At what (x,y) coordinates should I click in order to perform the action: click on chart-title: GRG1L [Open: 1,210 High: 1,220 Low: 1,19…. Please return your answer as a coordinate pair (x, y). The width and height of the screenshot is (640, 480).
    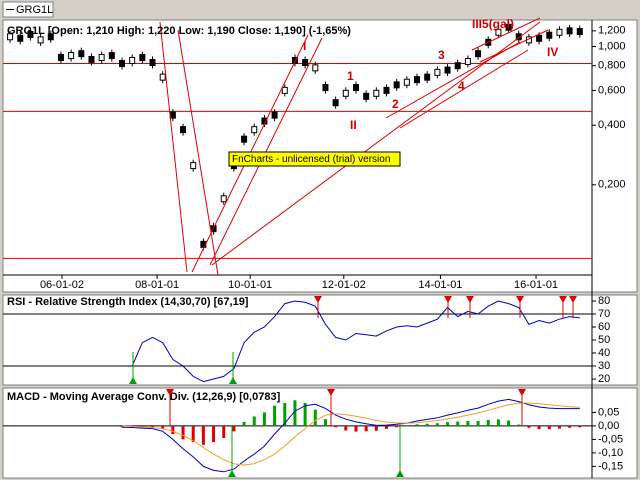
    Looking at the image, I should click on (179, 31).